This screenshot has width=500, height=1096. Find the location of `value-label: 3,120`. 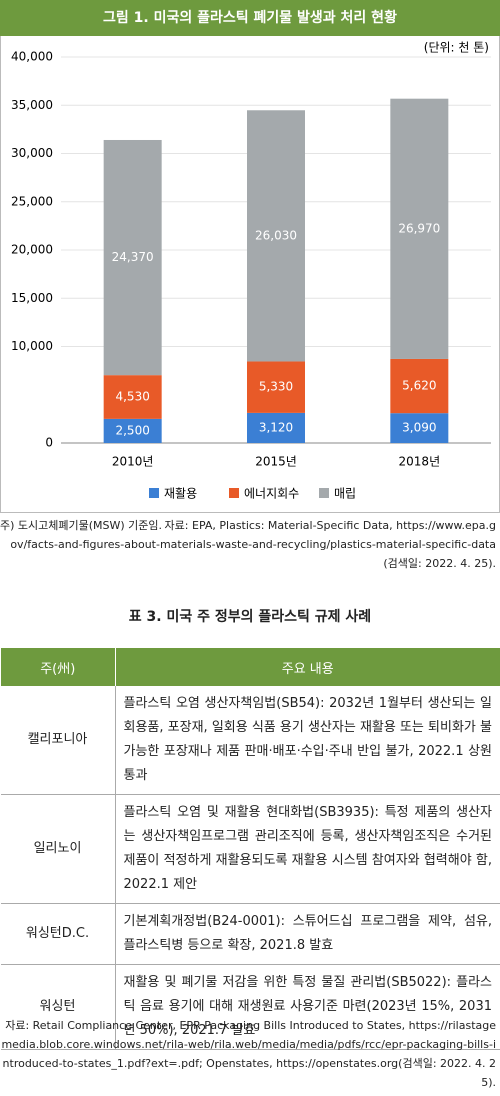

value-label: 3,120 is located at coordinates (276, 427).